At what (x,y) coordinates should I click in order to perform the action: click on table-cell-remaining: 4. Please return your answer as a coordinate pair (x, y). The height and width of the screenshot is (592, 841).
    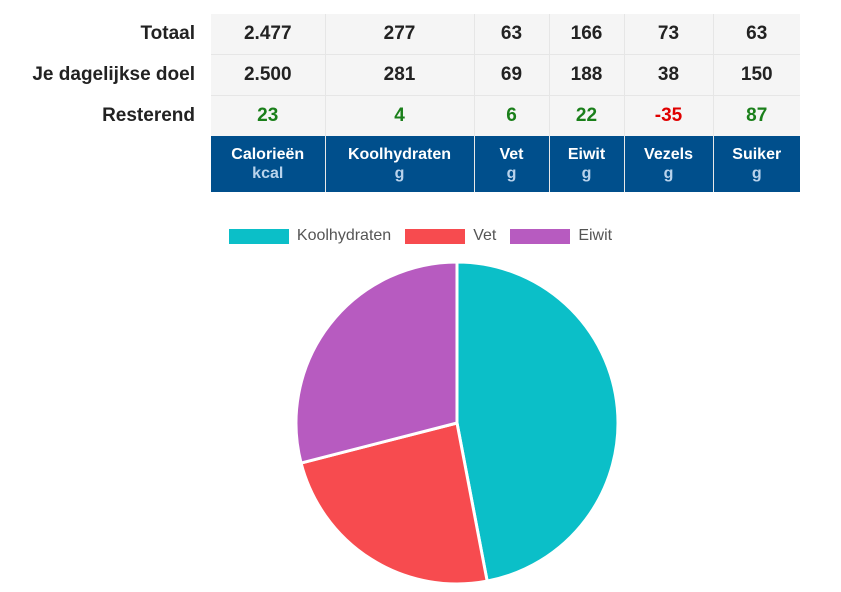
    Looking at the image, I should click on (399, 115).